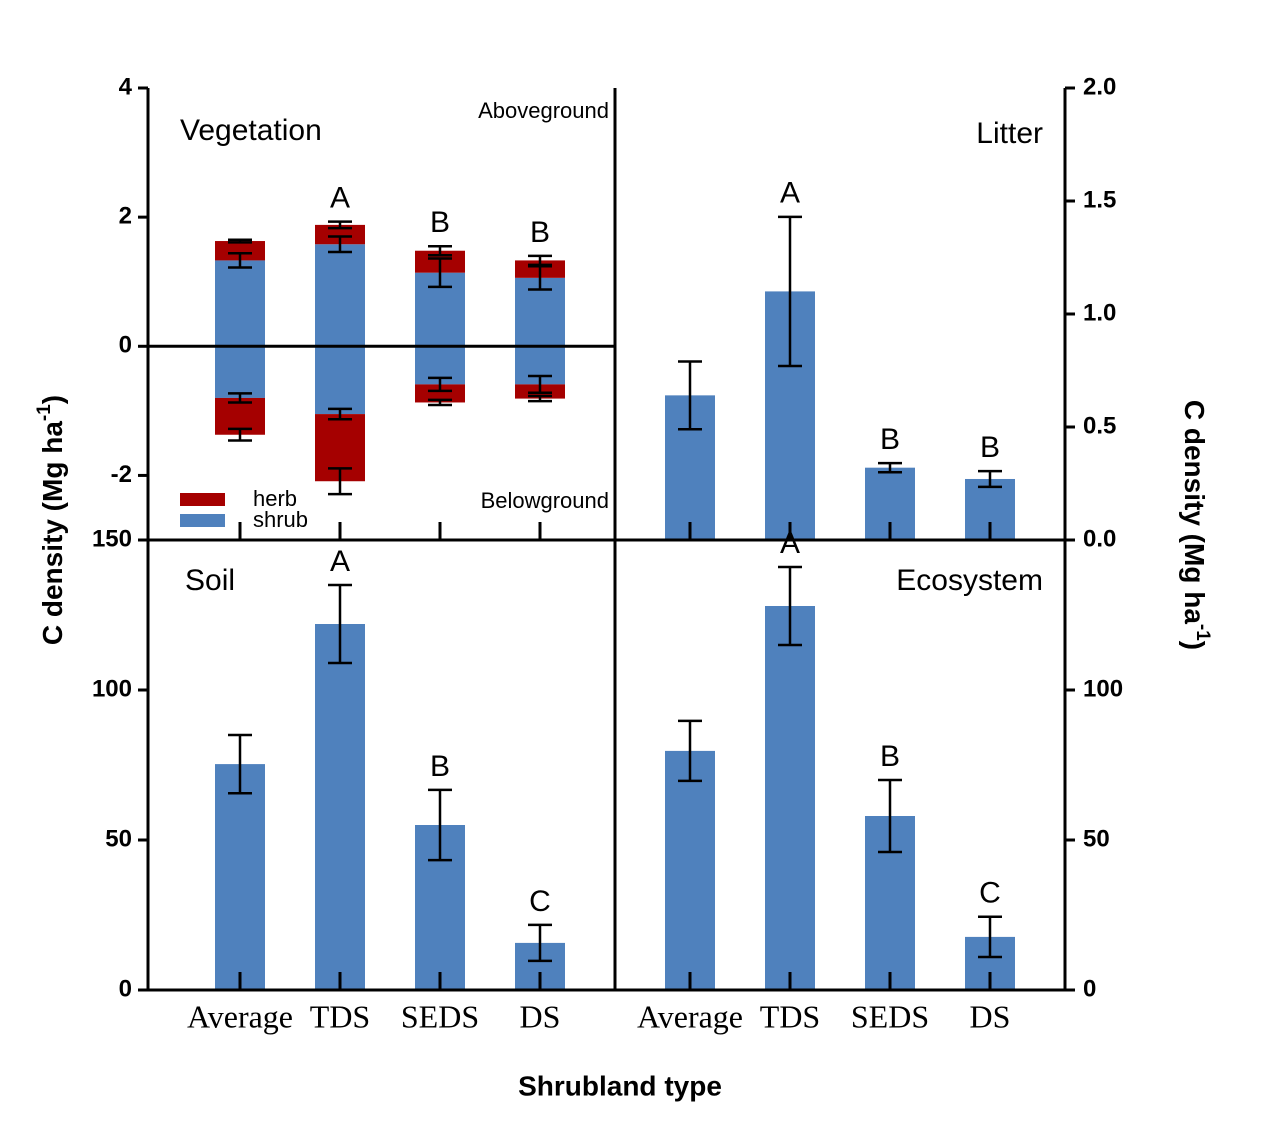  I want to click on x-axis-label: Shrubland type, so click(620, 1085).